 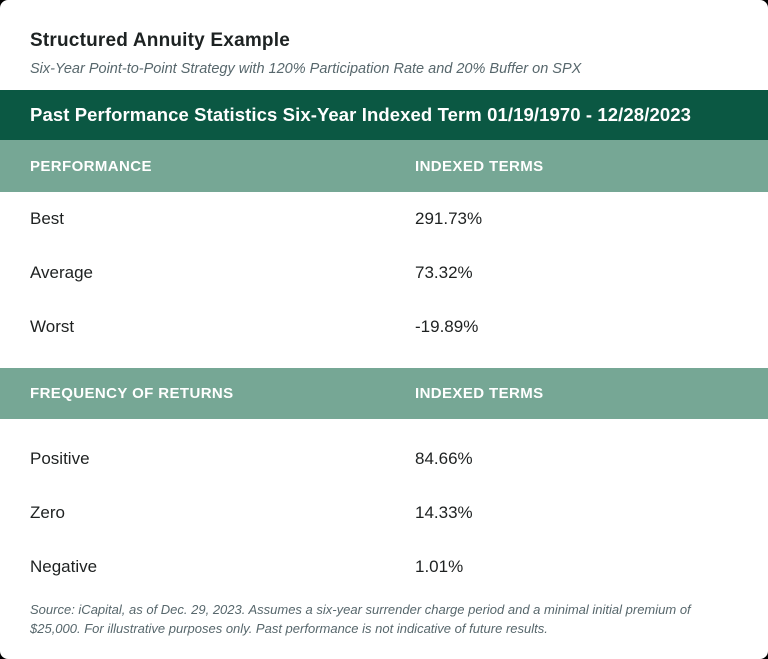 What do you see at coordinates (439, 566) in the screenshot?
I see `row-value: 1.01%` at bounding box center [439, 566].